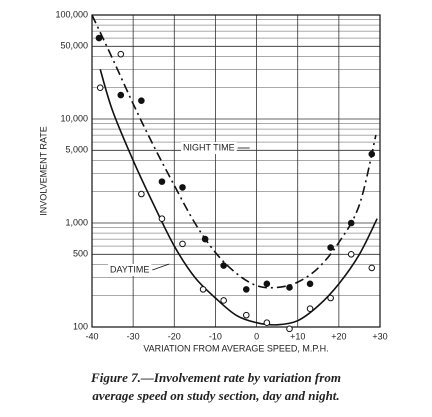 This screenshot has width=432, height=417. I want to click on x-tick-label: -10, so click(215, 336).